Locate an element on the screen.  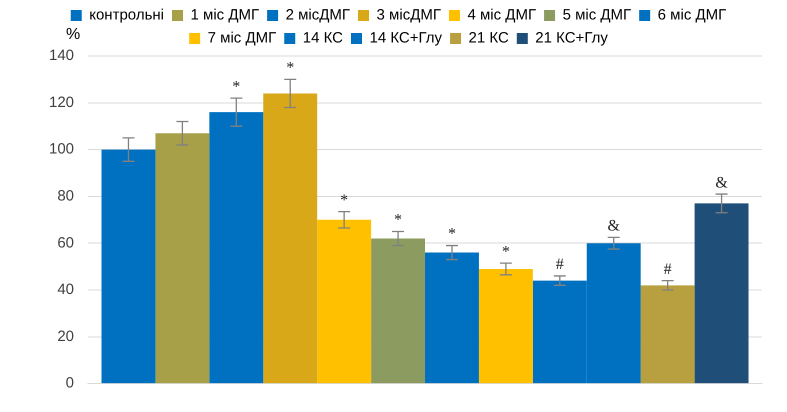
y-axis-title: % is located at coordinates (73, 35).